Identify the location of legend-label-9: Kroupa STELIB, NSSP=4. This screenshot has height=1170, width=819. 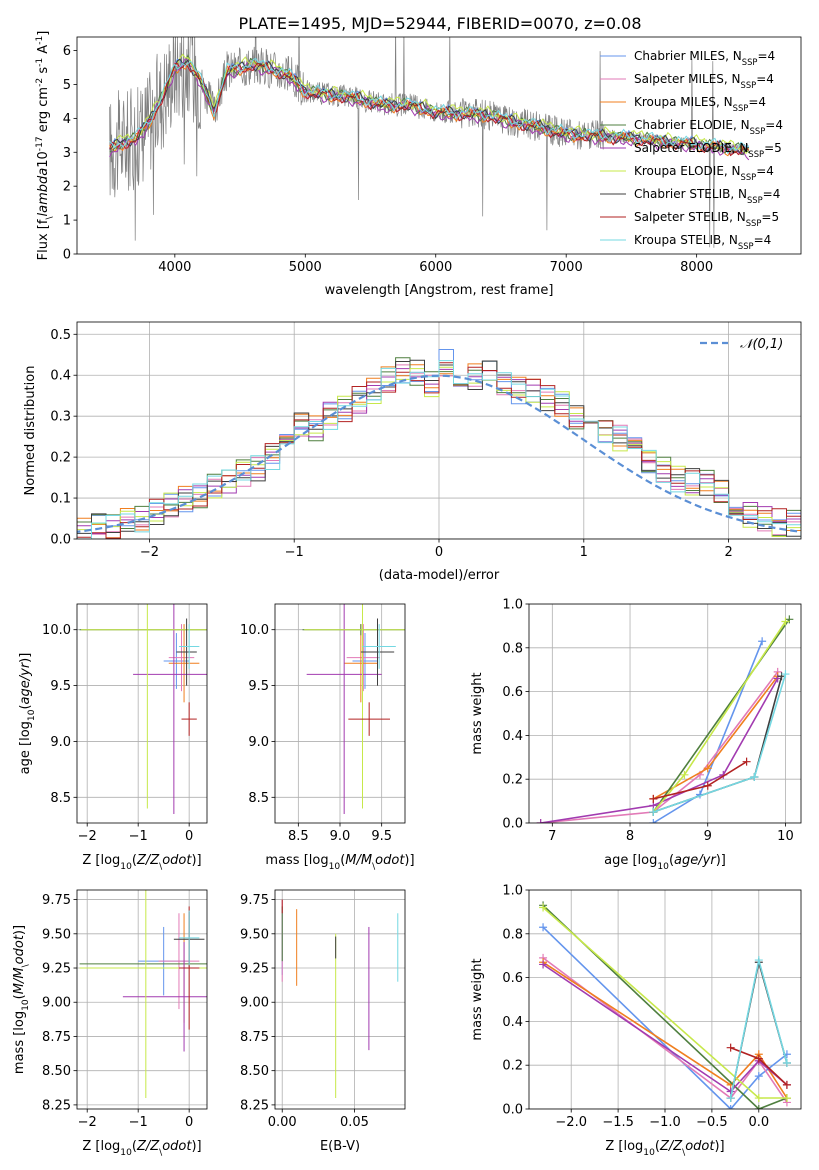
(702, 242).